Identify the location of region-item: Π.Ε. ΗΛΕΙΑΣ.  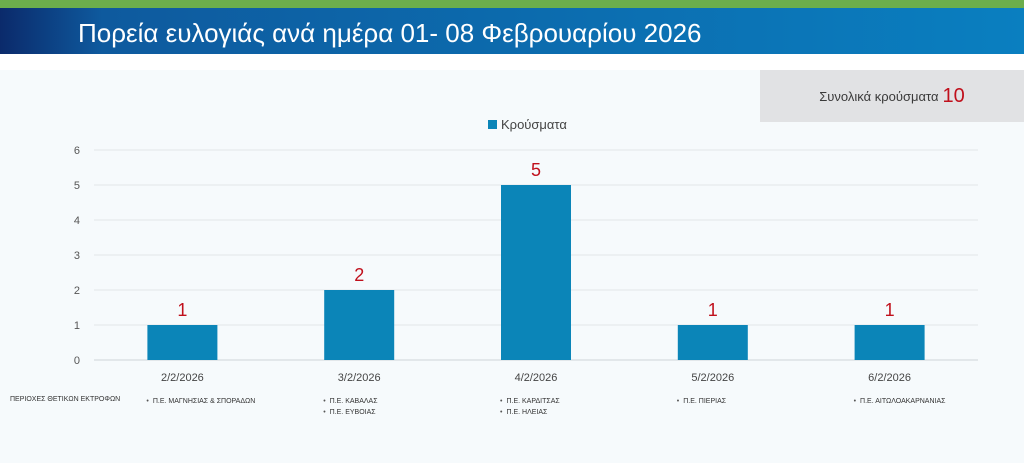
(530, 412).